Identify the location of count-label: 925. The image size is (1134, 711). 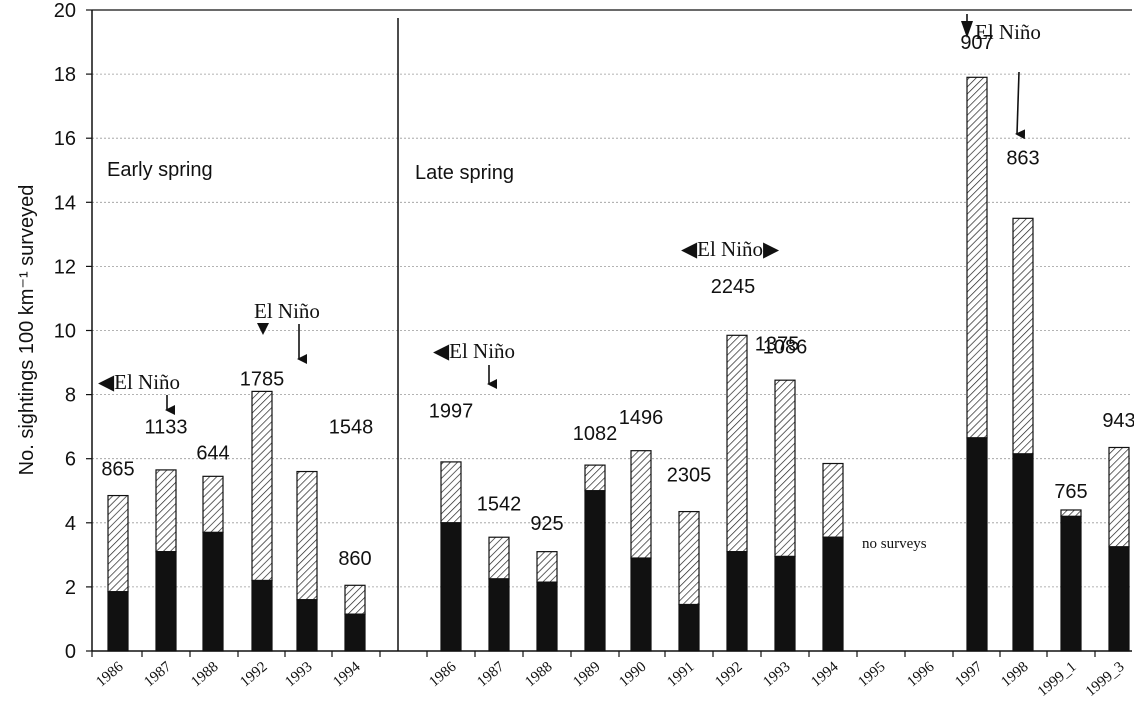
(546, 524).